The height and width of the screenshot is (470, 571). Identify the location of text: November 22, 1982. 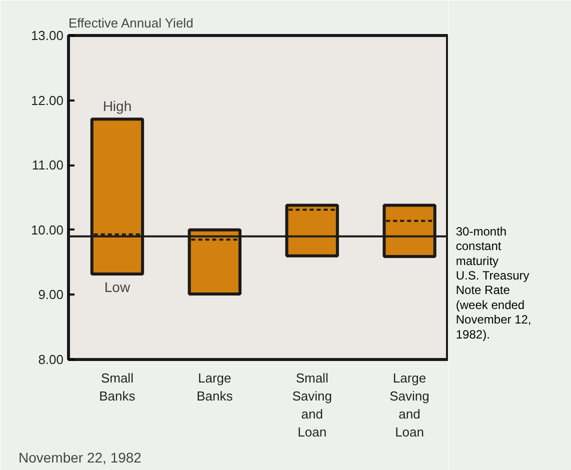
(80, 458).